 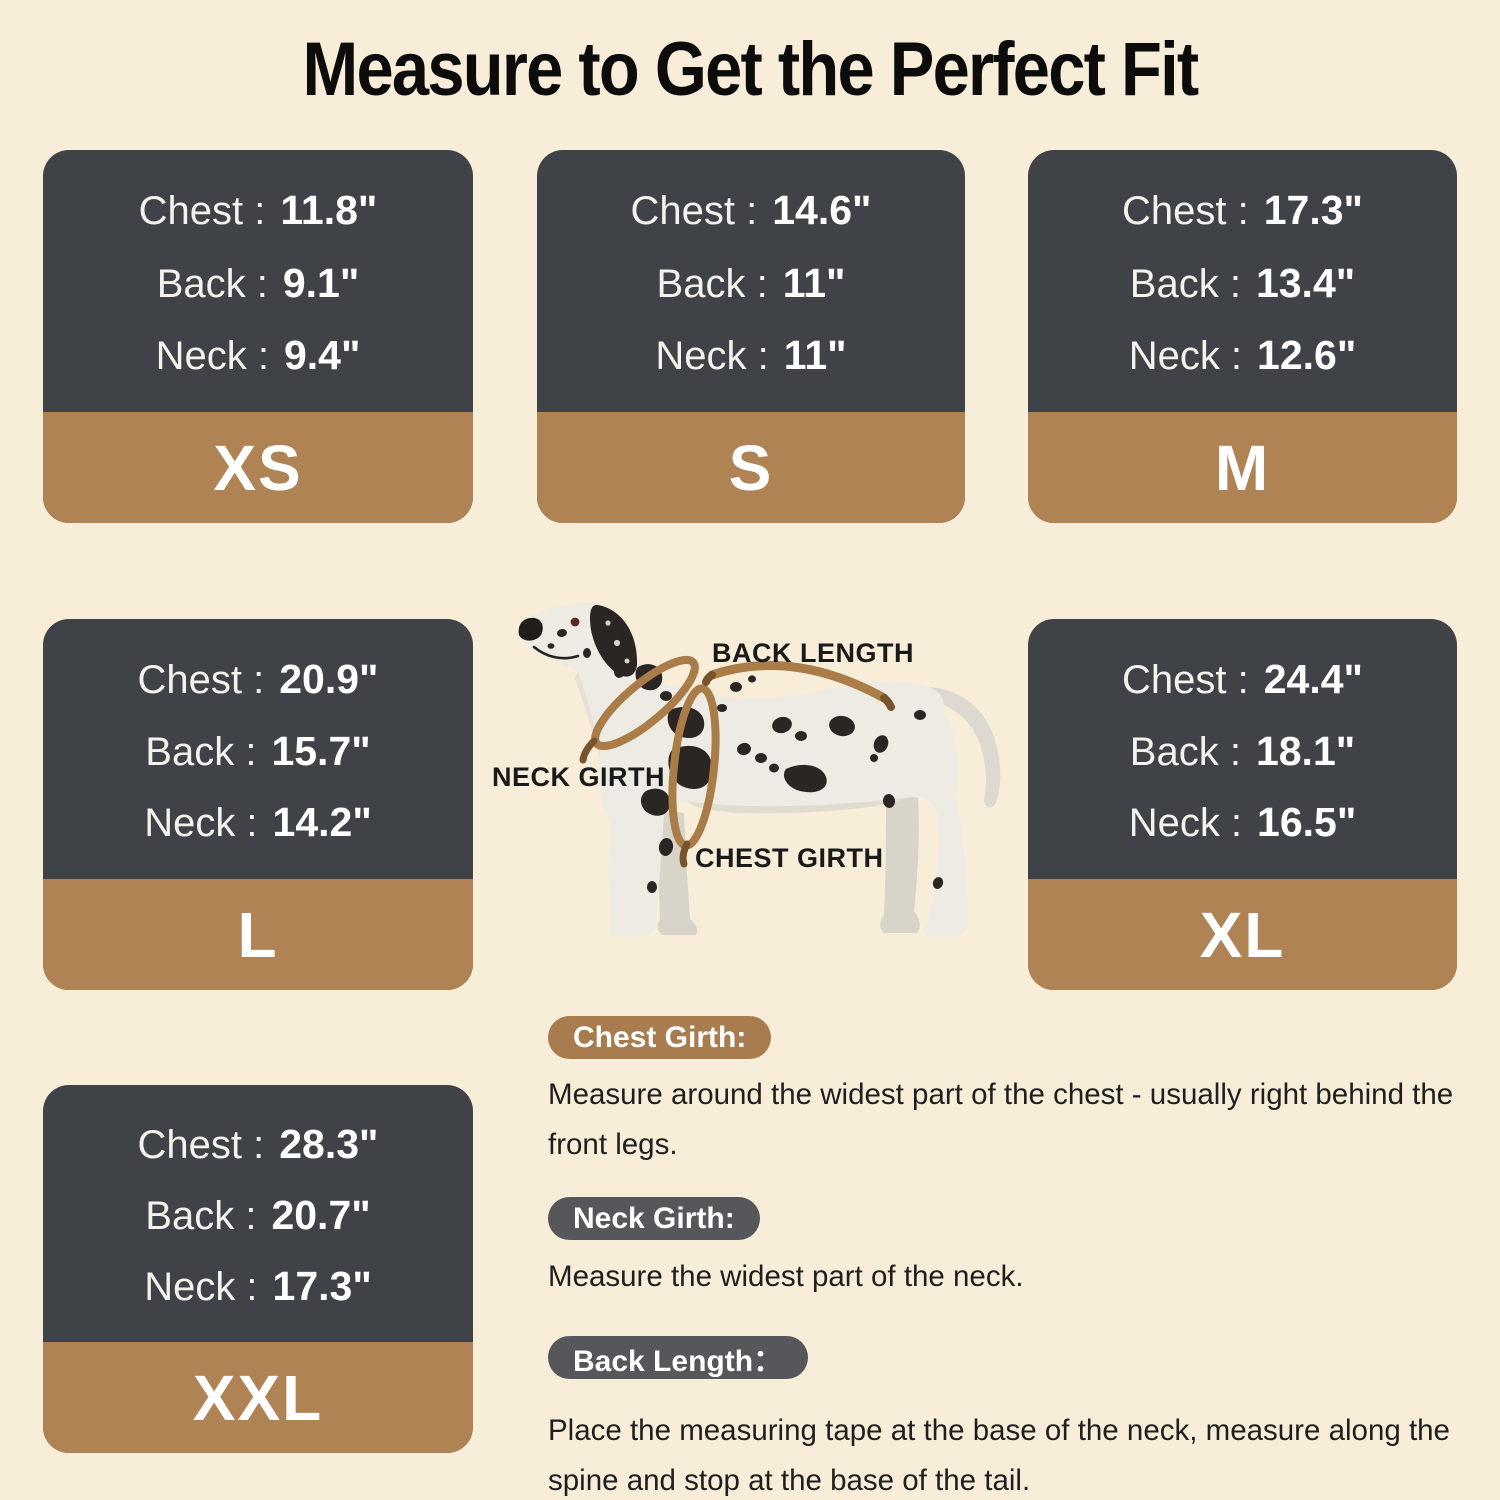 I want to click on size-band-xs: XS, so click(x=258, y=467).